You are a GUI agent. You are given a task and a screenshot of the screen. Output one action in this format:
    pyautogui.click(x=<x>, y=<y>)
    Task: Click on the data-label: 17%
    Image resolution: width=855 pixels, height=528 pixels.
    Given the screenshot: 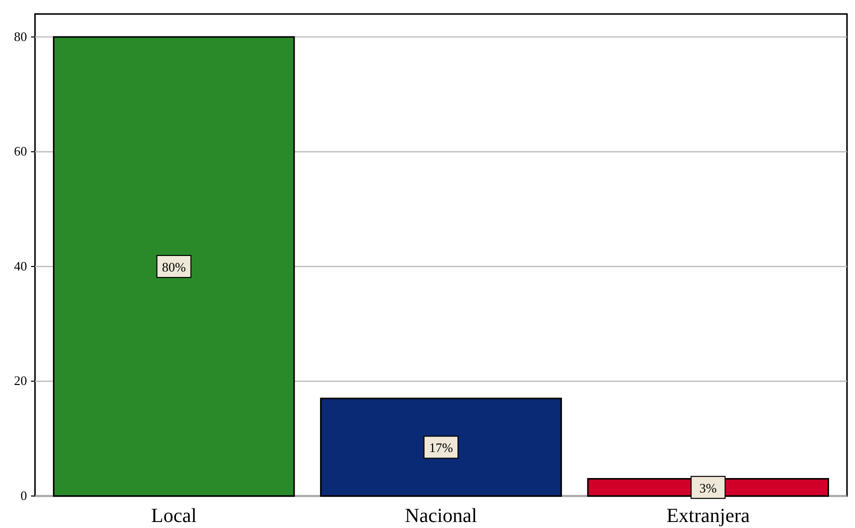 What is the action you would take?
    pyautogui.click(x=441, y=448)
    